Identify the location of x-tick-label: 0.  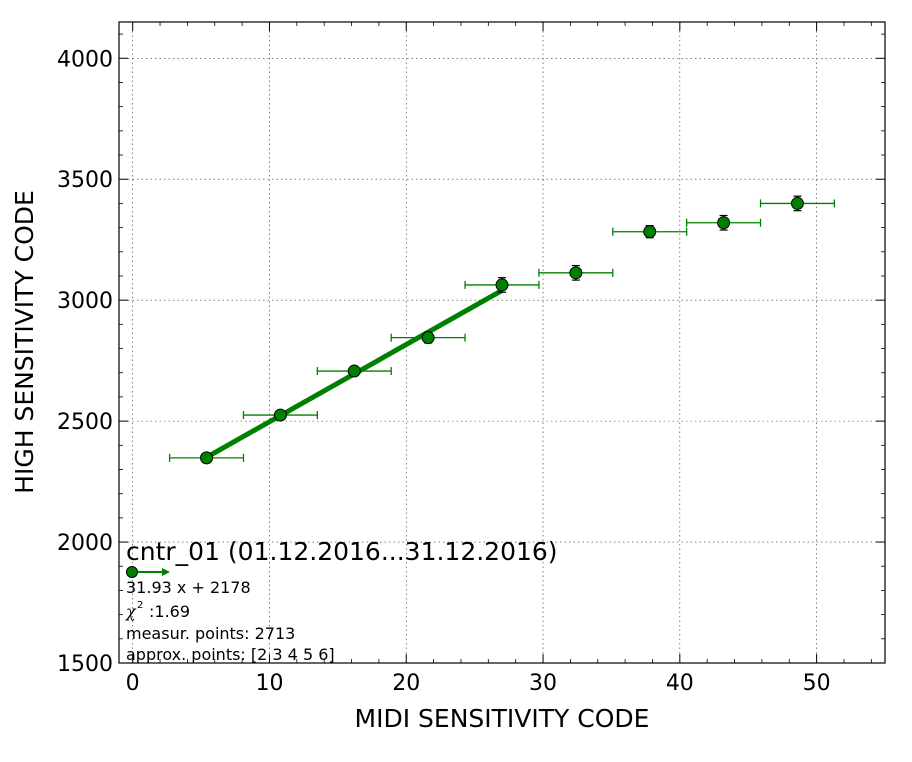
(133, 683).